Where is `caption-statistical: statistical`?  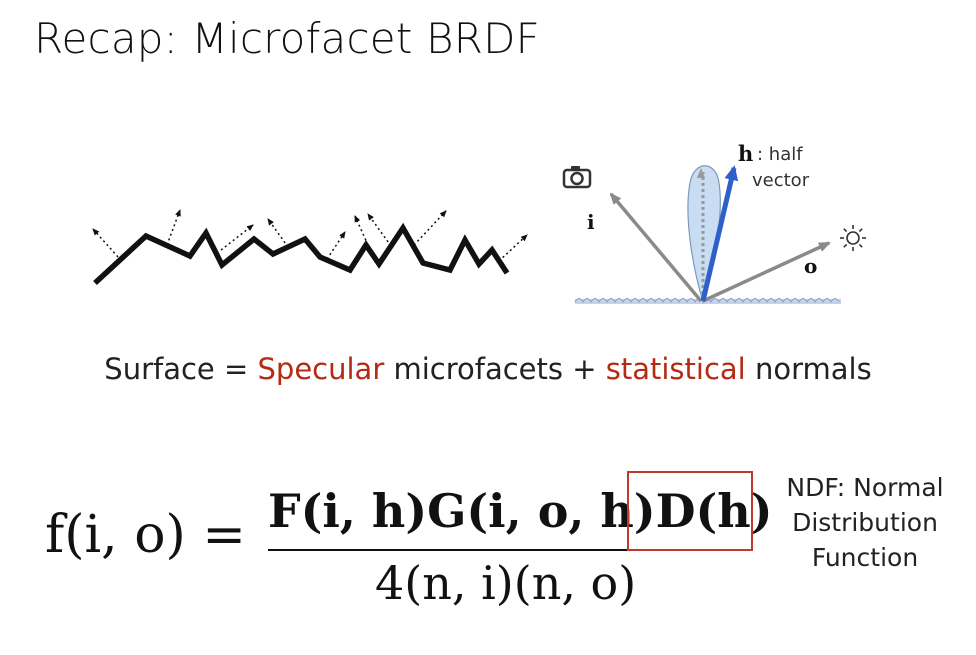
caption-statistical: statistical is located at coordinates (675, 369).